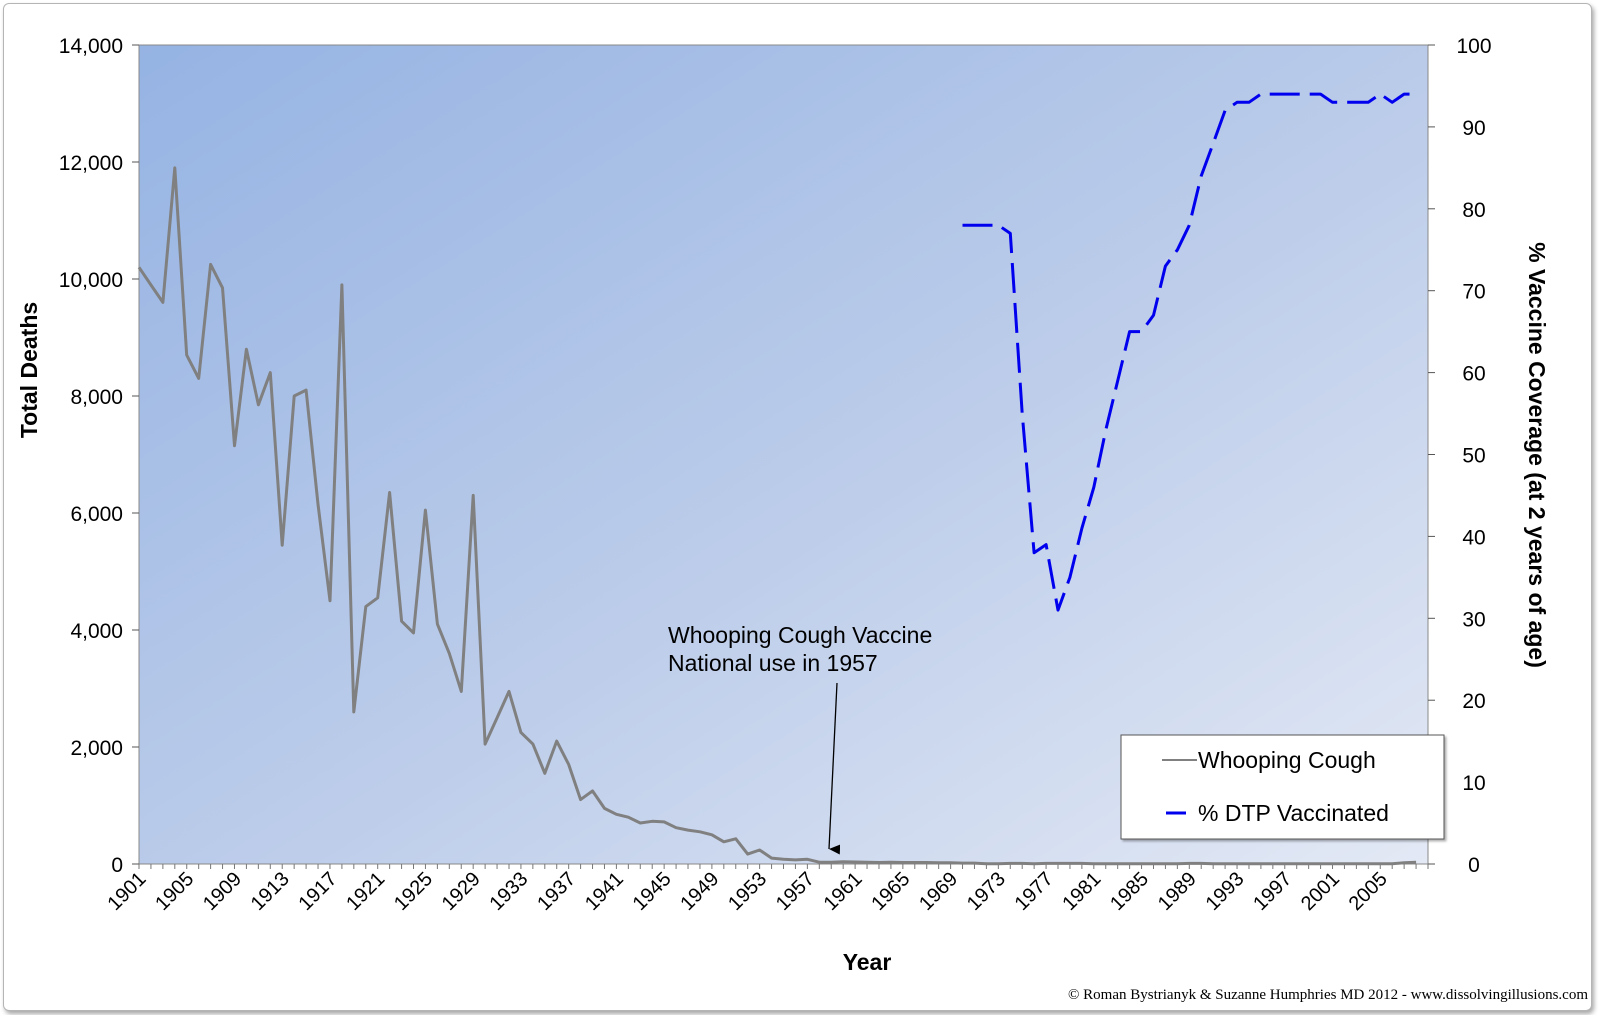 Image resolution: width=1600 pixels, height=1015 pixels. What do you see at coordinates (1034, 891) in the screenshot?
I see `x-tick-label: 1977` at bounding box center [1034, 891].